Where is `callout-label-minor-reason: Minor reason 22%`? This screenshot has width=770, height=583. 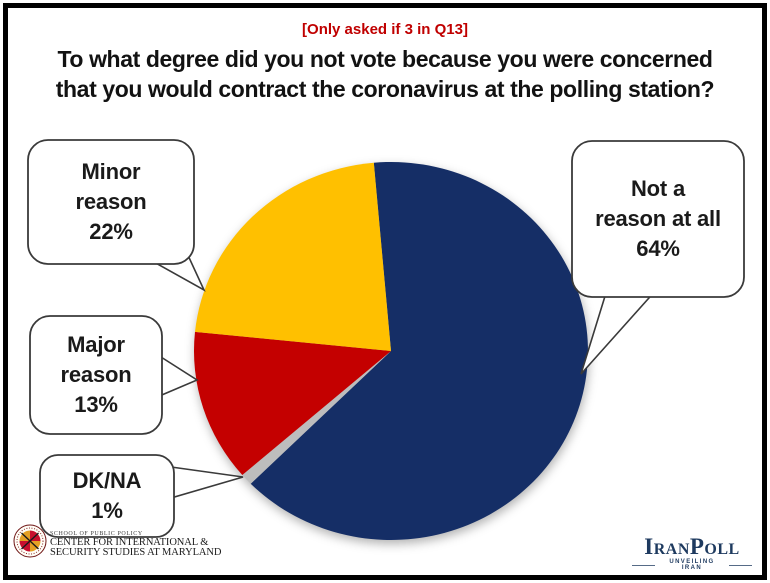 callout-label-minor-reason: Minor reason 22% is located at coordinates (111, 202).